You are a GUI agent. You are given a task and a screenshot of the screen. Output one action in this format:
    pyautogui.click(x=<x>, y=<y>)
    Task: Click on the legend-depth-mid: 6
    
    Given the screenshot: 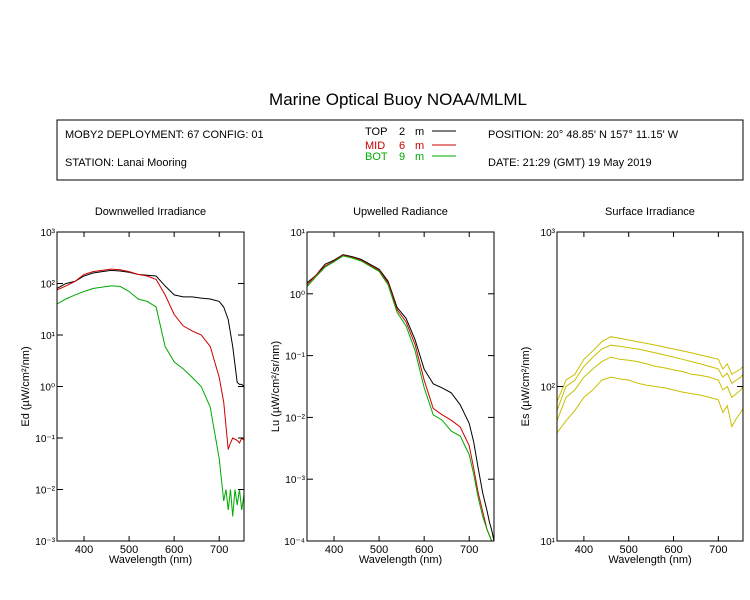 What is the action you would take?
    pyautogui.click(x=402, y=146)
    